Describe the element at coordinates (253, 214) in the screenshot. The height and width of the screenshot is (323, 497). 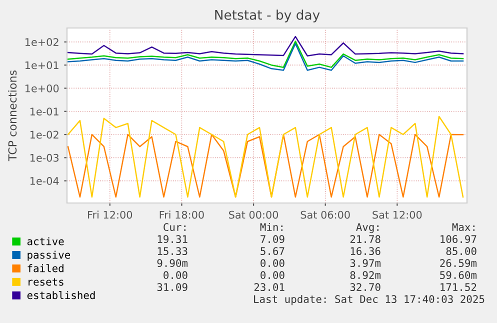
I see `x-tick-label: Sat 00:00` at that location.